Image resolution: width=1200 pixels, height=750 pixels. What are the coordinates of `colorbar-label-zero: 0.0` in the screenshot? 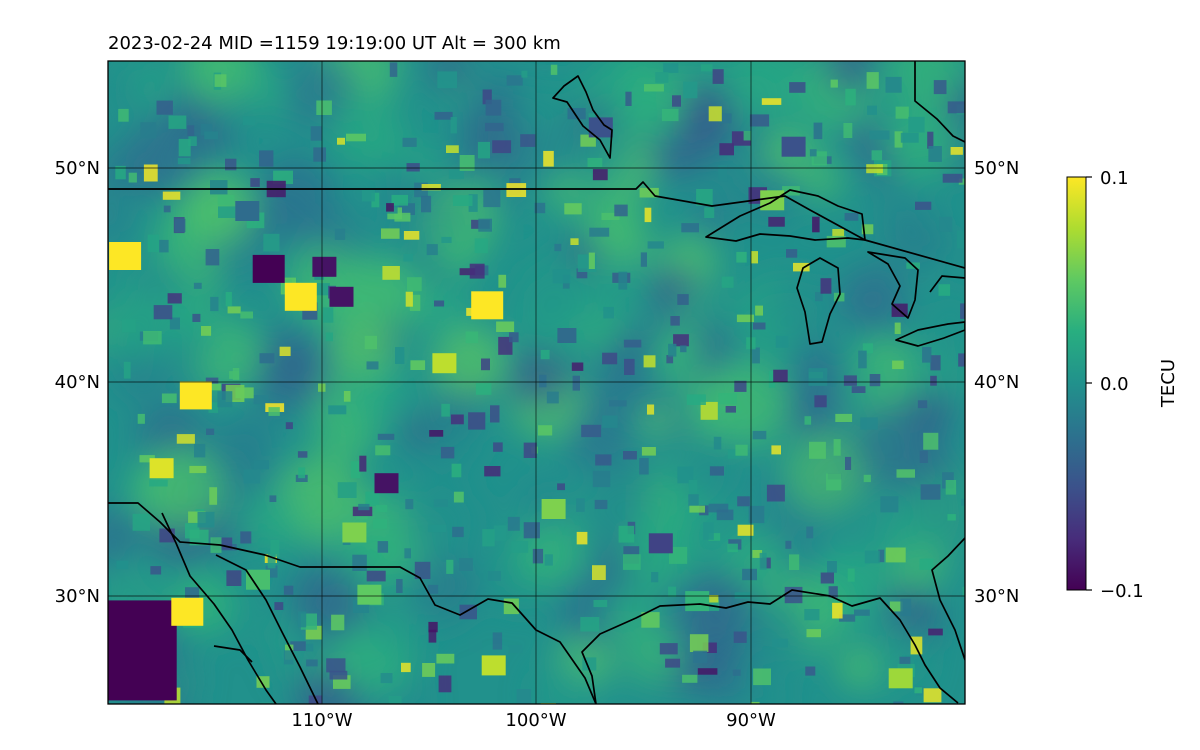 It's located at (1114, 384).